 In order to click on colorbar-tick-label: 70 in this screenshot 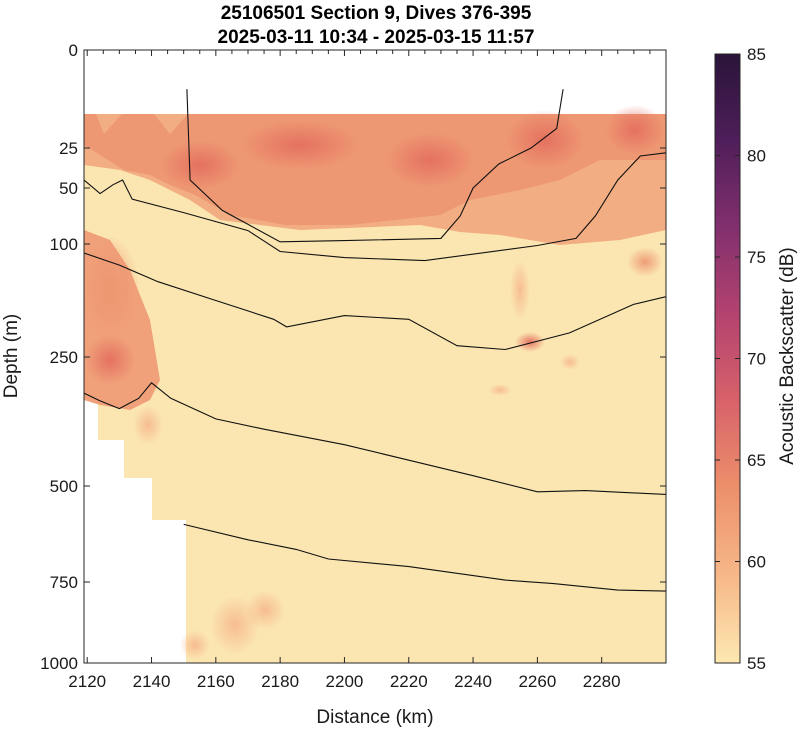, I will do `click(756, 359)`.